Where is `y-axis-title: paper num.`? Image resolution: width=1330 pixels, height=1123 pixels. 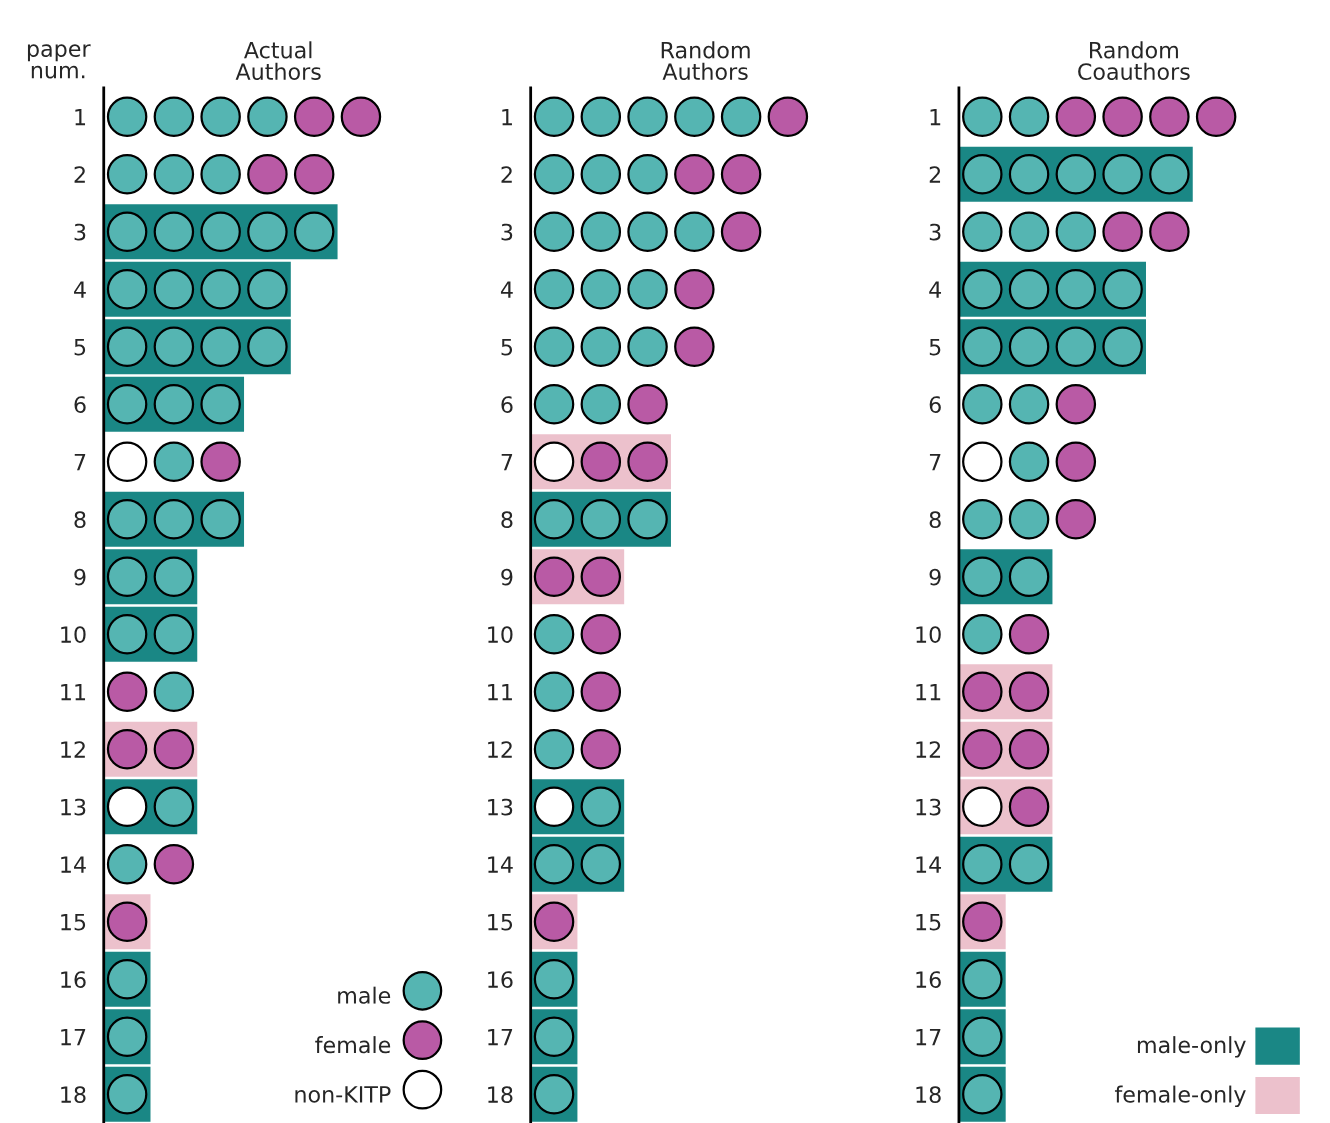
y-axis-title: paper num. is located at coordinates (59, 61).